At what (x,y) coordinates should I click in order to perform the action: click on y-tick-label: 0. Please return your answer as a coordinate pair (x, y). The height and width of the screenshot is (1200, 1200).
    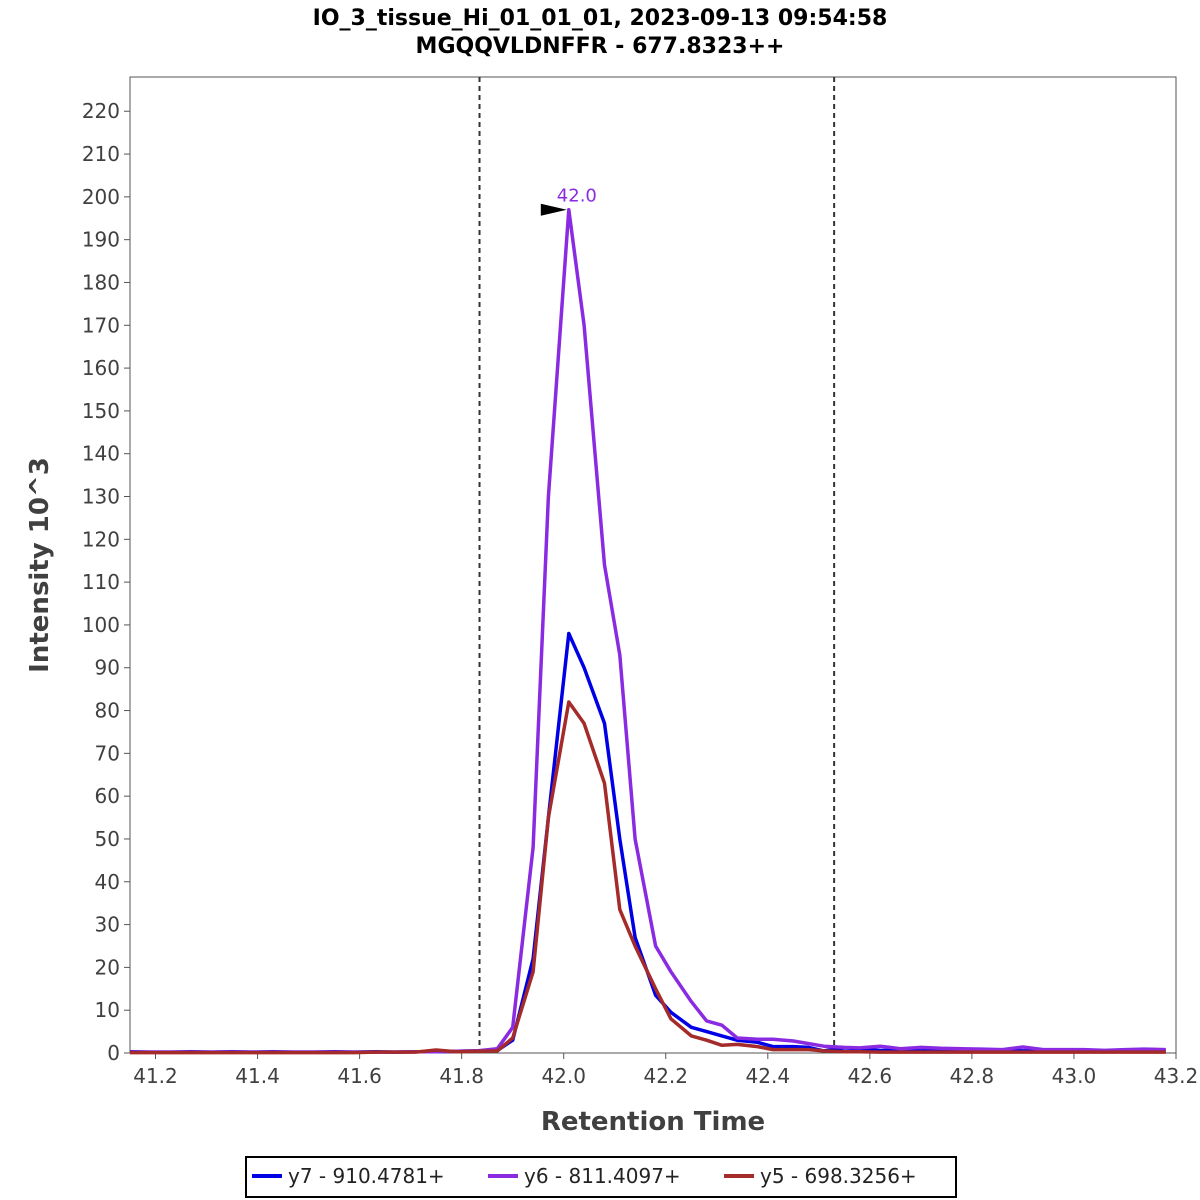
    Looking at the image, I should click on (113, 1053).